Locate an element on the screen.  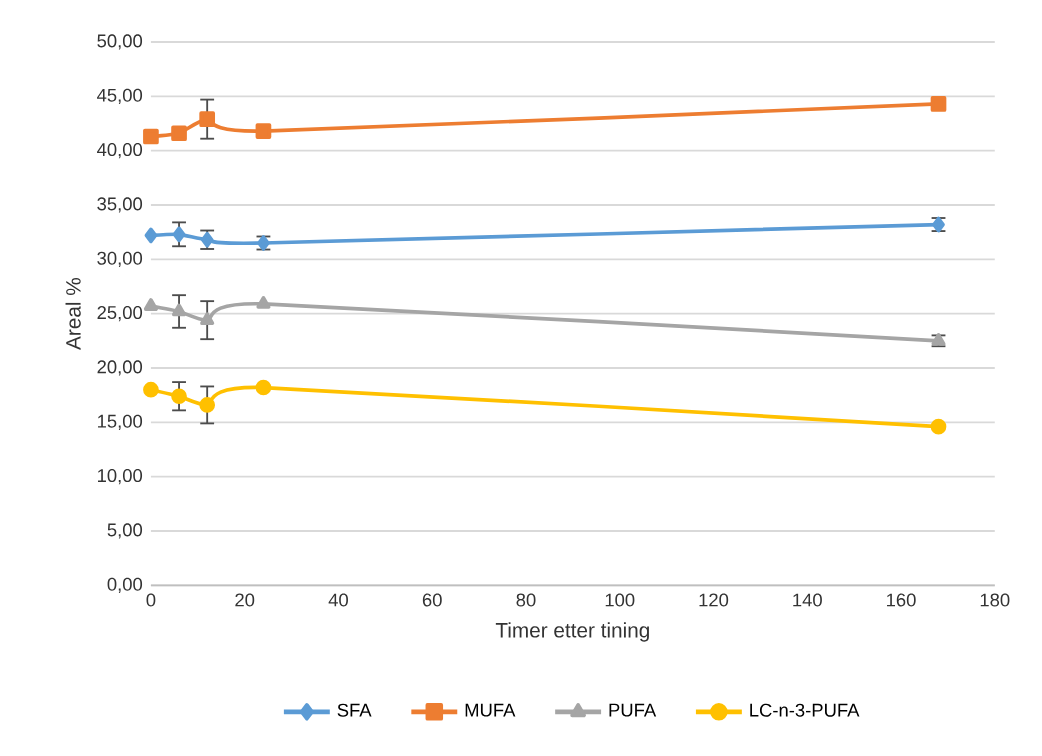
y-tick-label: 50,00 is located at coordinates (120, 42).